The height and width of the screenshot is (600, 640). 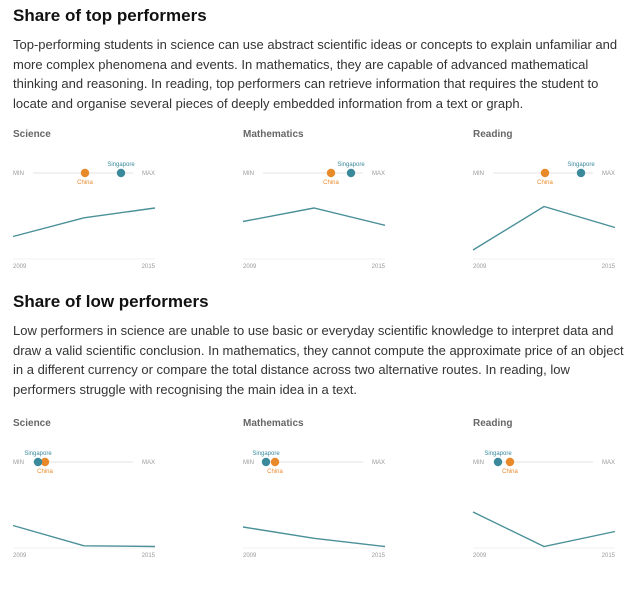 I want to click on chart-top-mathematics: Mathematics MIN MAX Singapore China 2009 2015, so click(x=317, y=199).